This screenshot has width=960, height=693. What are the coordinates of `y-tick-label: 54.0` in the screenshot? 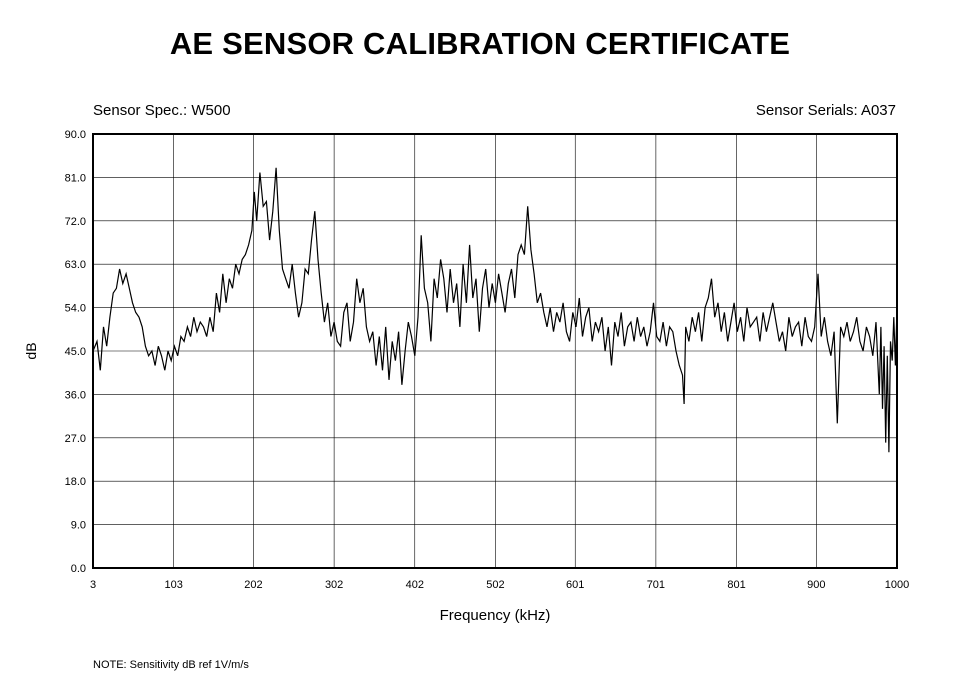 It's located at (75, 309).